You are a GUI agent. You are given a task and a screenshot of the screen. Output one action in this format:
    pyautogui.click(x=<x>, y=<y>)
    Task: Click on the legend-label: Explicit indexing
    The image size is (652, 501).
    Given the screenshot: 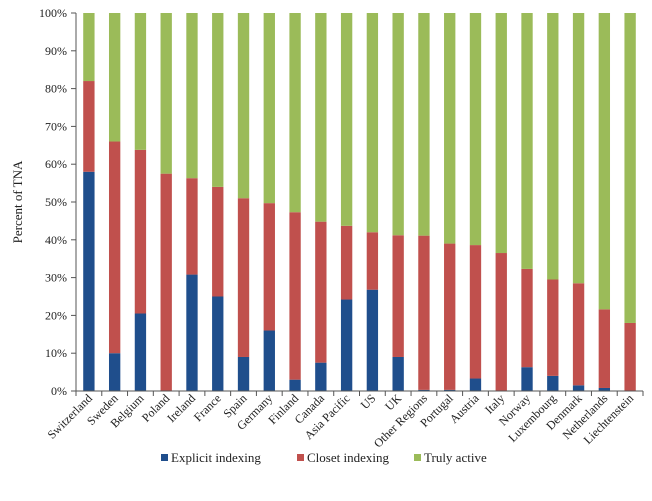 What is the action you would take?
    pyautogui.click(x=216, y=457)
    